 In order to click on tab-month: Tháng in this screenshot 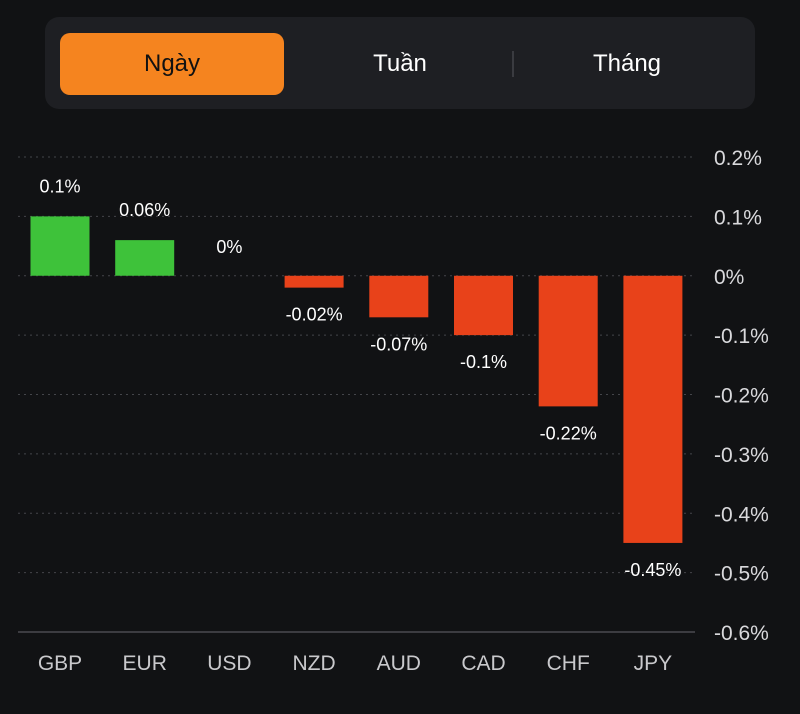, I will do `click(627, 63)`.